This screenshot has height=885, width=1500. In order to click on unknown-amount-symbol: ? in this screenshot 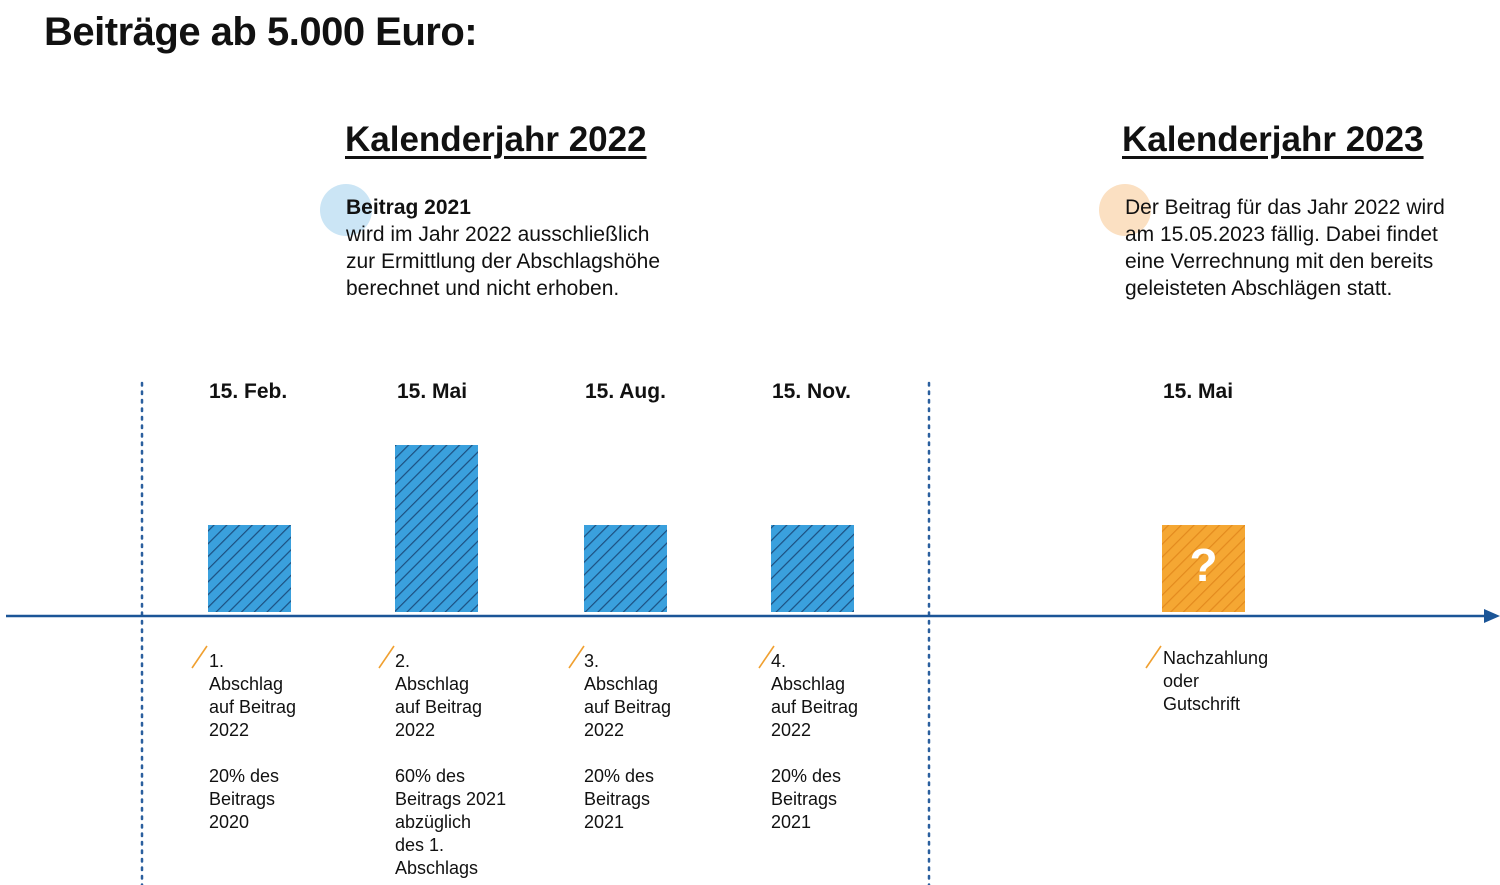, I will do `click(1203, 565)`.